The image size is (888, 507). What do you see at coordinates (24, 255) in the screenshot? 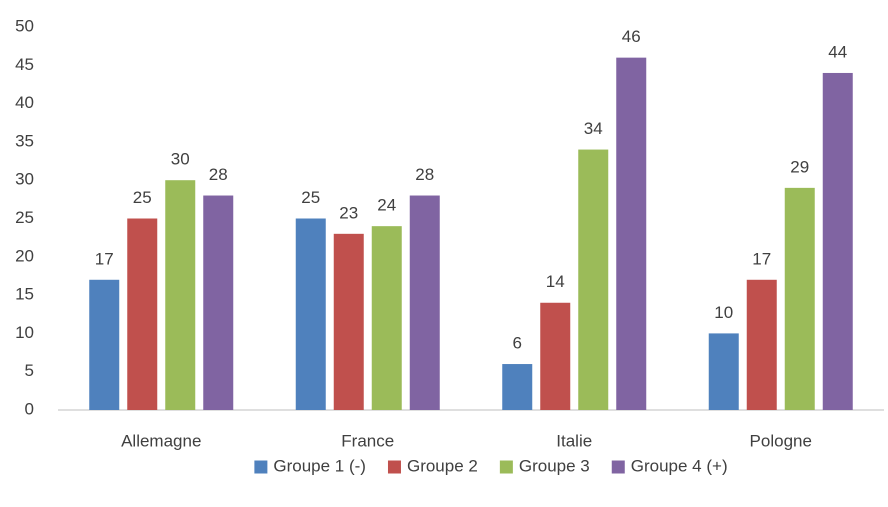
I see `y-tick-label: 20` at bounding box center [24, 255].